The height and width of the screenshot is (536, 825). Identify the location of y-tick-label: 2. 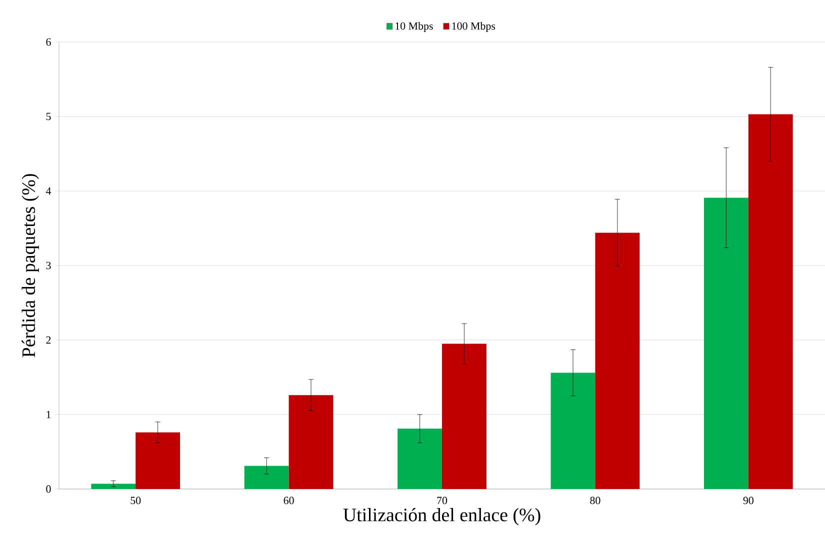
(48, 340).